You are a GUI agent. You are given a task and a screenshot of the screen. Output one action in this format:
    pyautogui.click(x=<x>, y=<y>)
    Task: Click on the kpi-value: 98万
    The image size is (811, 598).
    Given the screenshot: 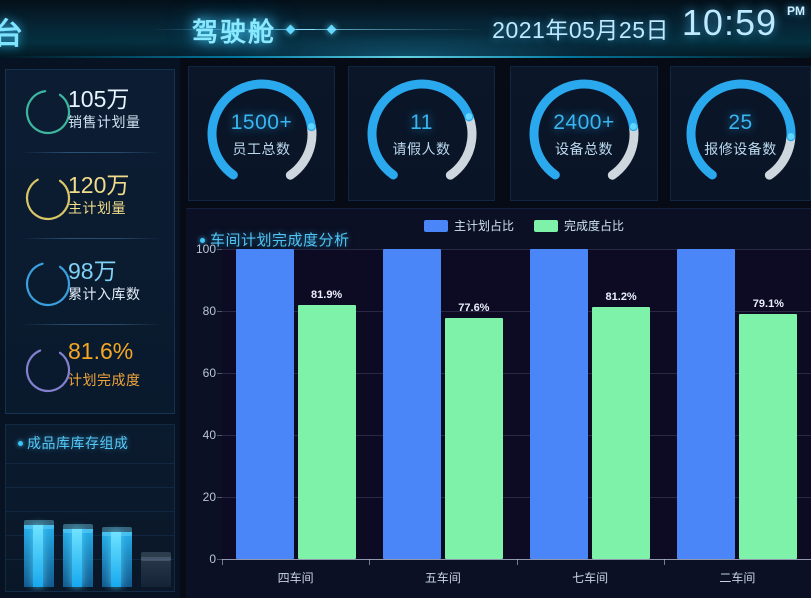 What is the action you would take?
    pyautogui.click(x=92, y=271)
    